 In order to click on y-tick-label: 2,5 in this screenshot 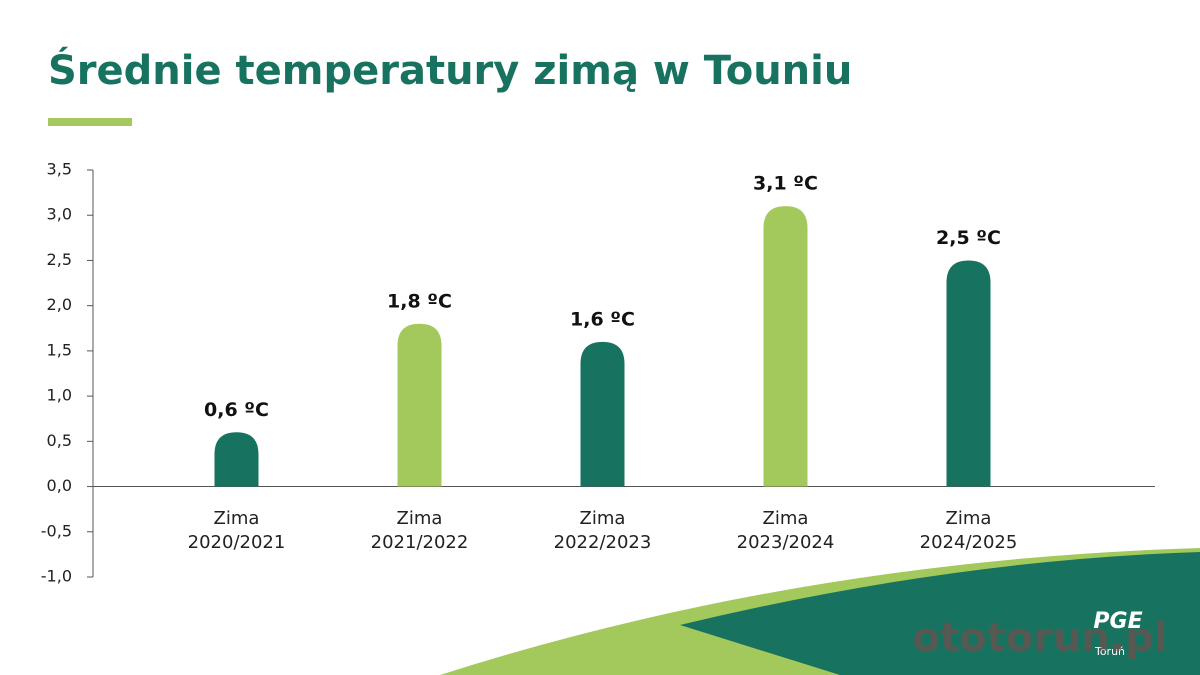, I will do `click(59, 259)`.